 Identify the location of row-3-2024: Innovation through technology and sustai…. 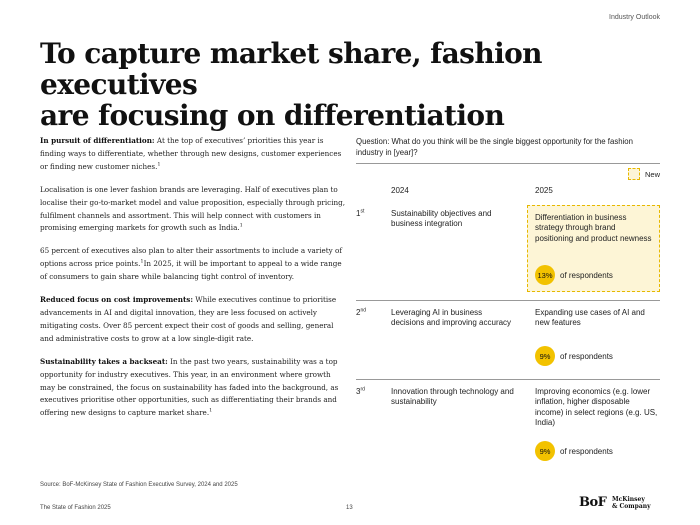
(452, 397).